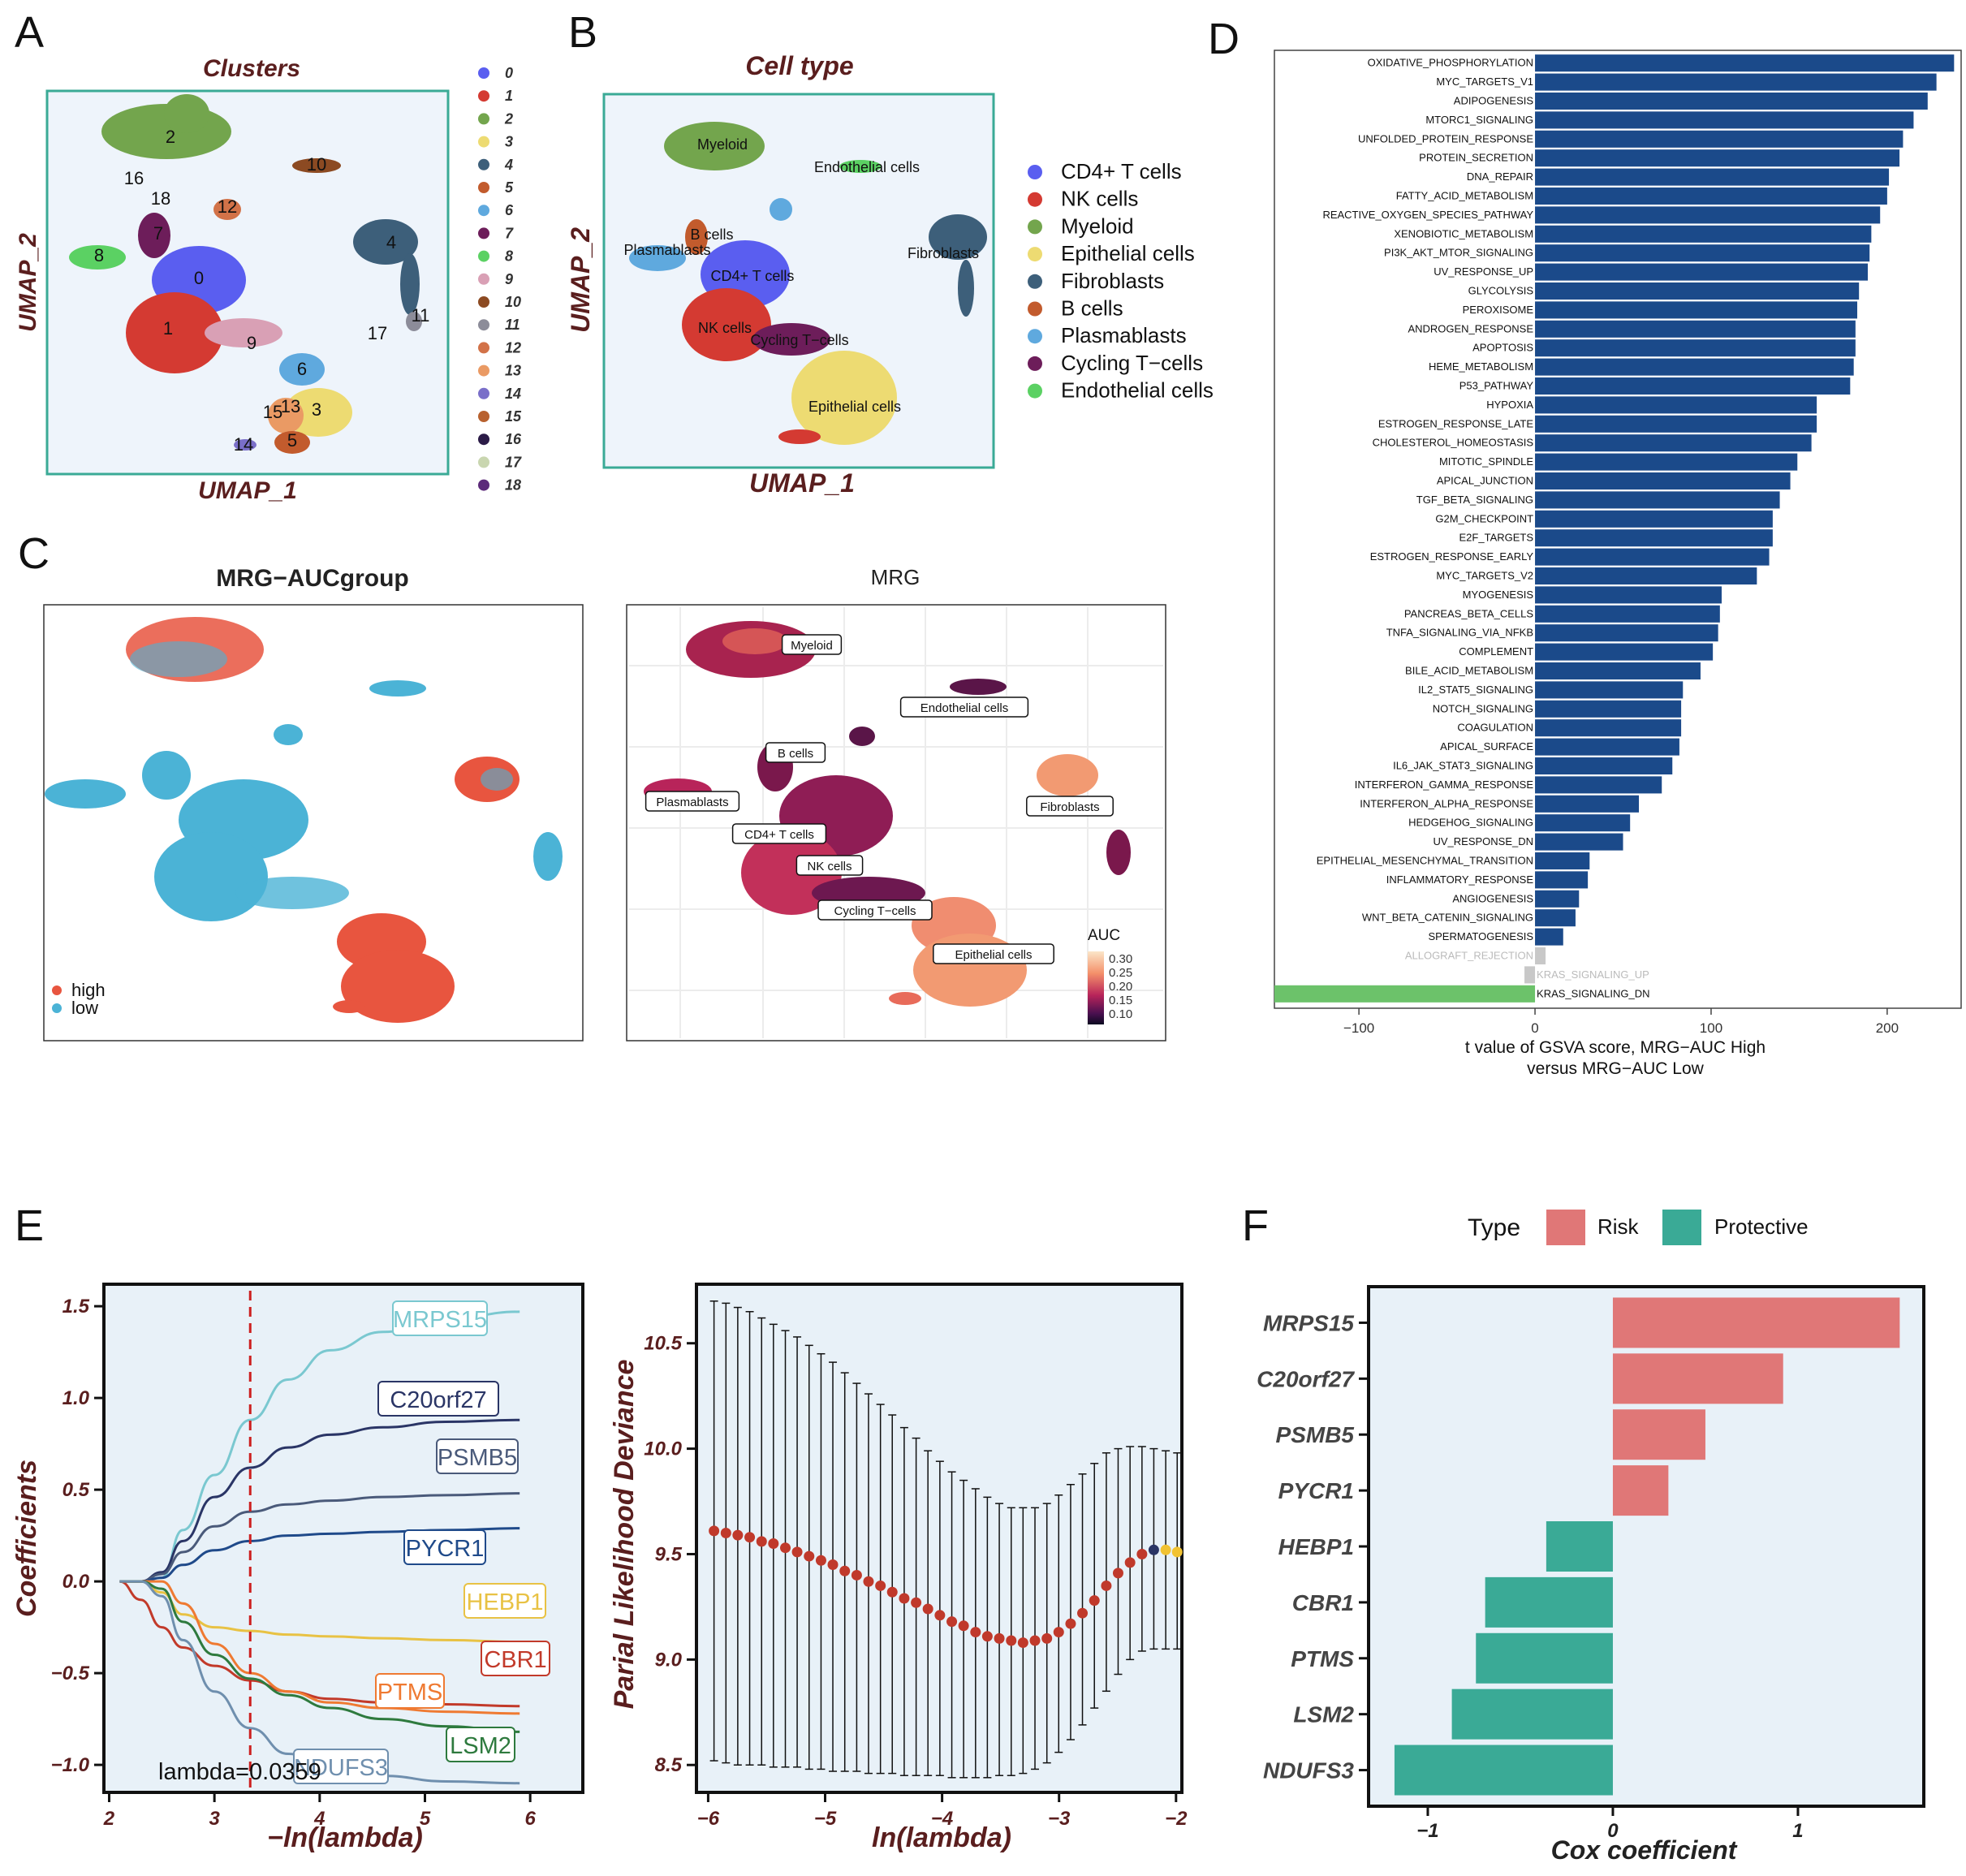 The height and width of the screenshot is (1876, 1966). I want to click on auc-legend-ticks: 0.300.250.200.150.10, so click(1120, 986).